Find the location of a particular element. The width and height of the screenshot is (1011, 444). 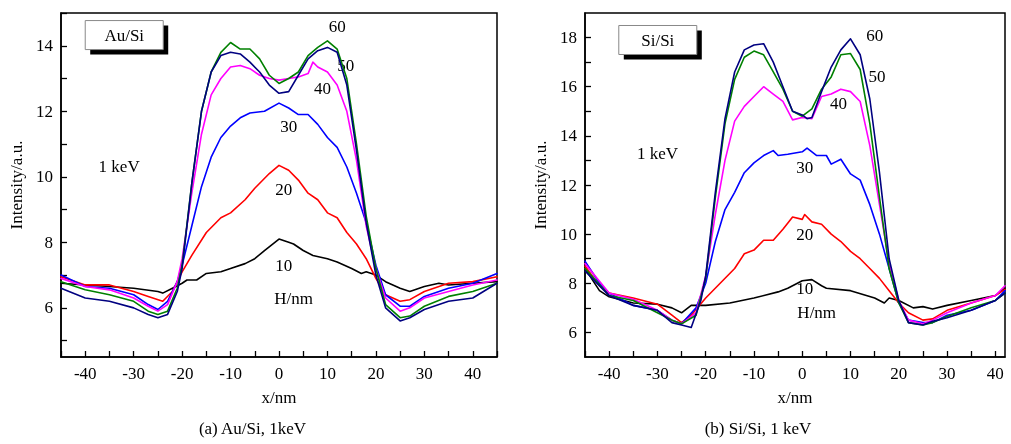

y-tick-label: 16 is located at coordinates (568, 87).